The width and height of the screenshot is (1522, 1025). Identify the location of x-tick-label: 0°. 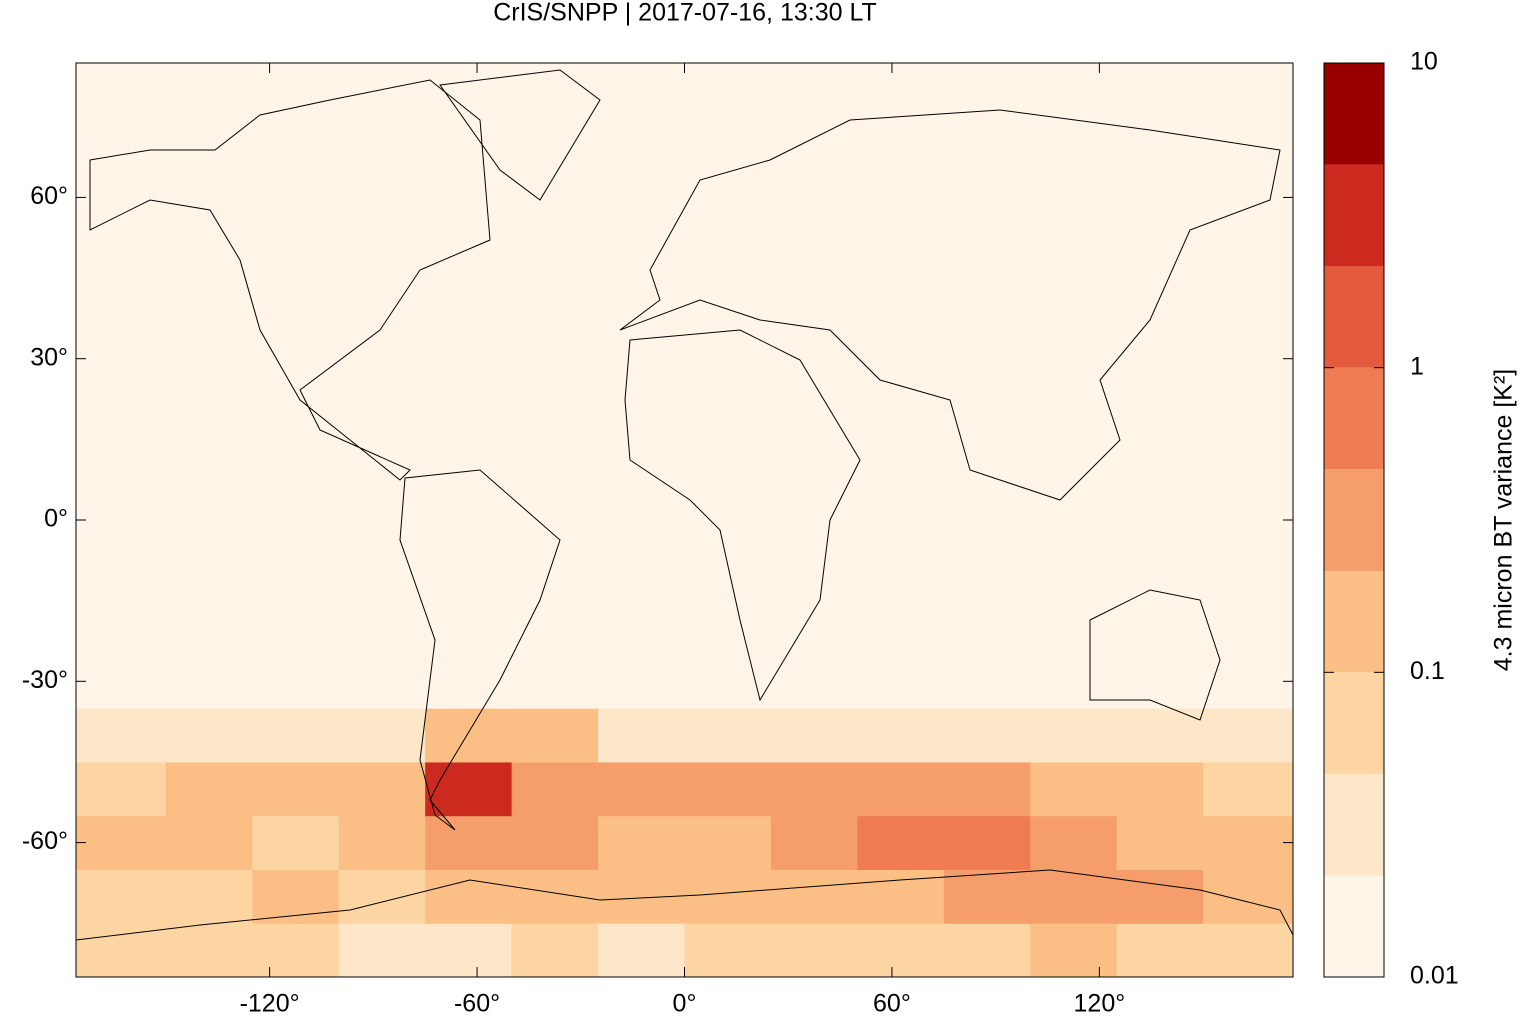
(685, 1004).